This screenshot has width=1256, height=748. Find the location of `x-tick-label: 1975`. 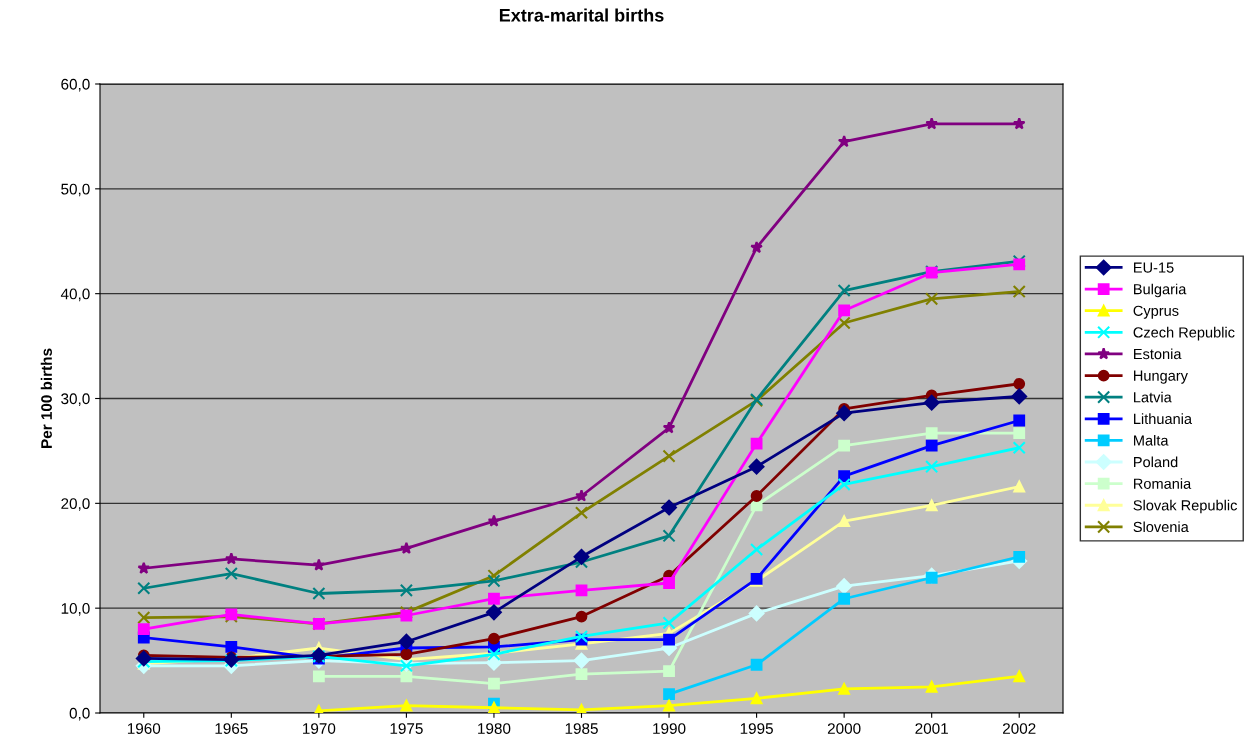

x-tick-label: 1975 is located at coordinates (406, 728).